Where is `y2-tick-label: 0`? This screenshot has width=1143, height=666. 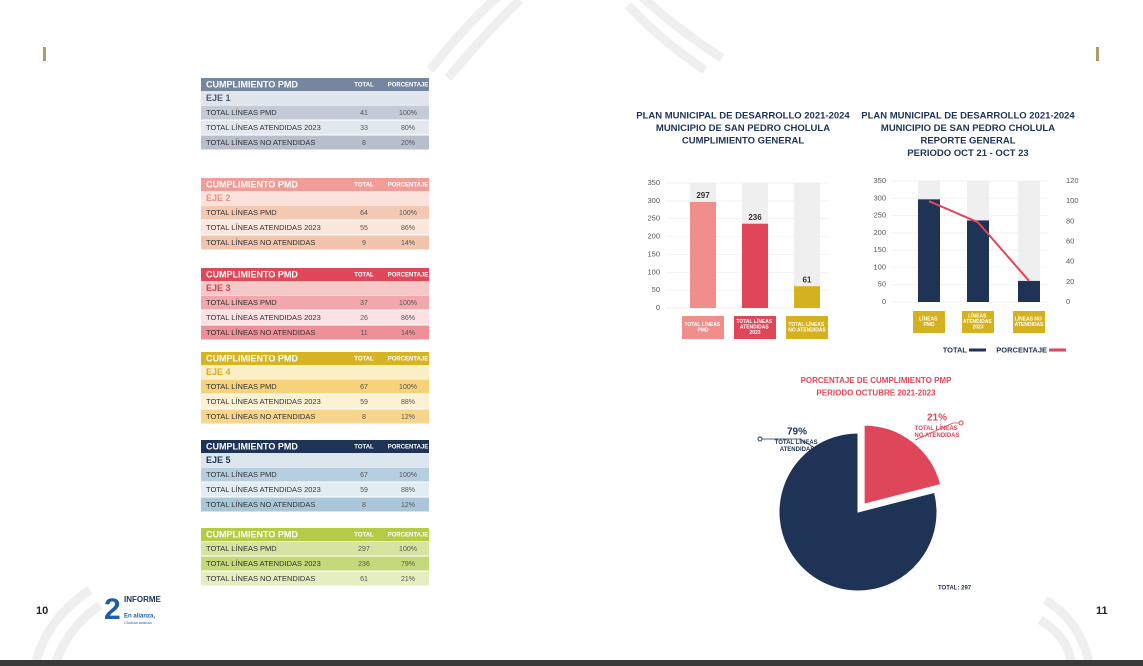
y2-tick-label: 0 is located at coordinates (1068, 301).